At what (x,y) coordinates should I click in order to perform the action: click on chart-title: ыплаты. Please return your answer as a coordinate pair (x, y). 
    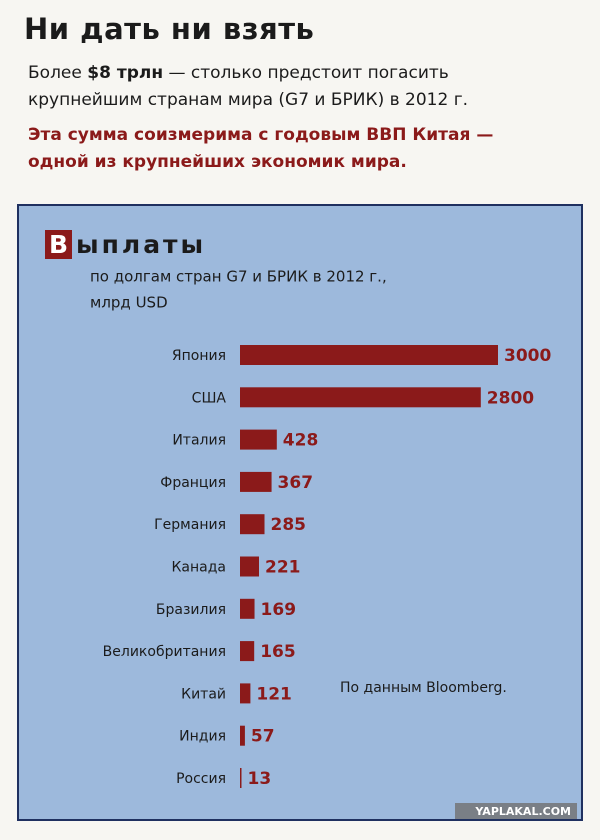
    Looking at the image, I should click on (141, 244).